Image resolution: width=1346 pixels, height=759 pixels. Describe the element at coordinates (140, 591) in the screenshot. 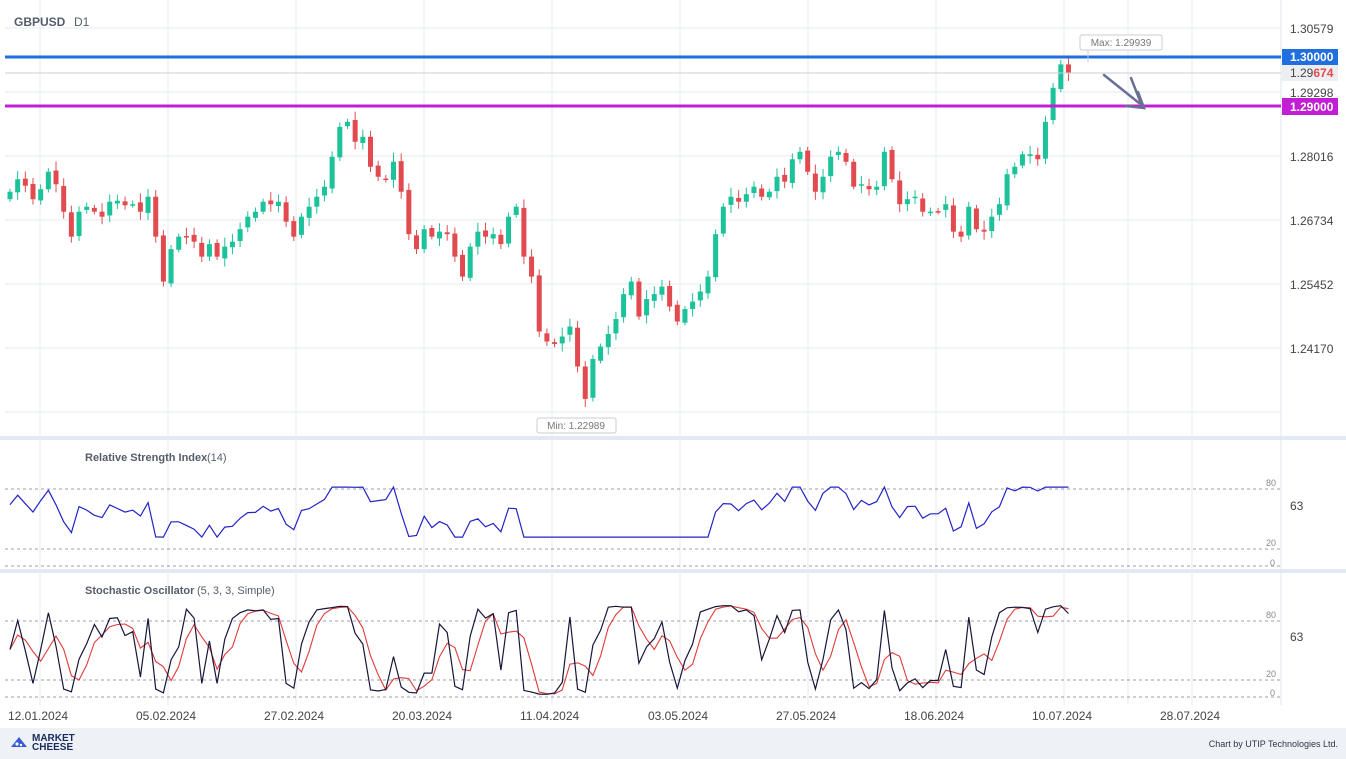

I see `stochastic-title: Stochastic Oscillator` at that location.